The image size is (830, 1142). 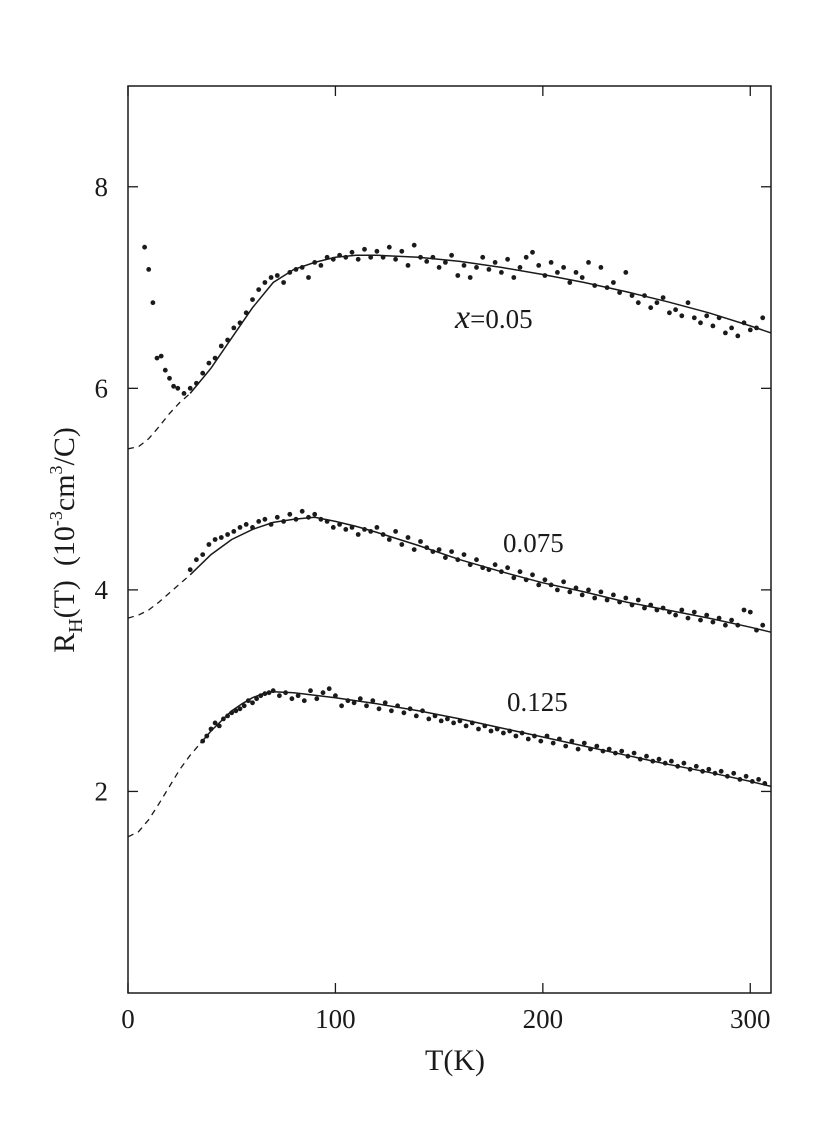 I want to click on y-axis-title-main: R, so click(x=64, y=643).